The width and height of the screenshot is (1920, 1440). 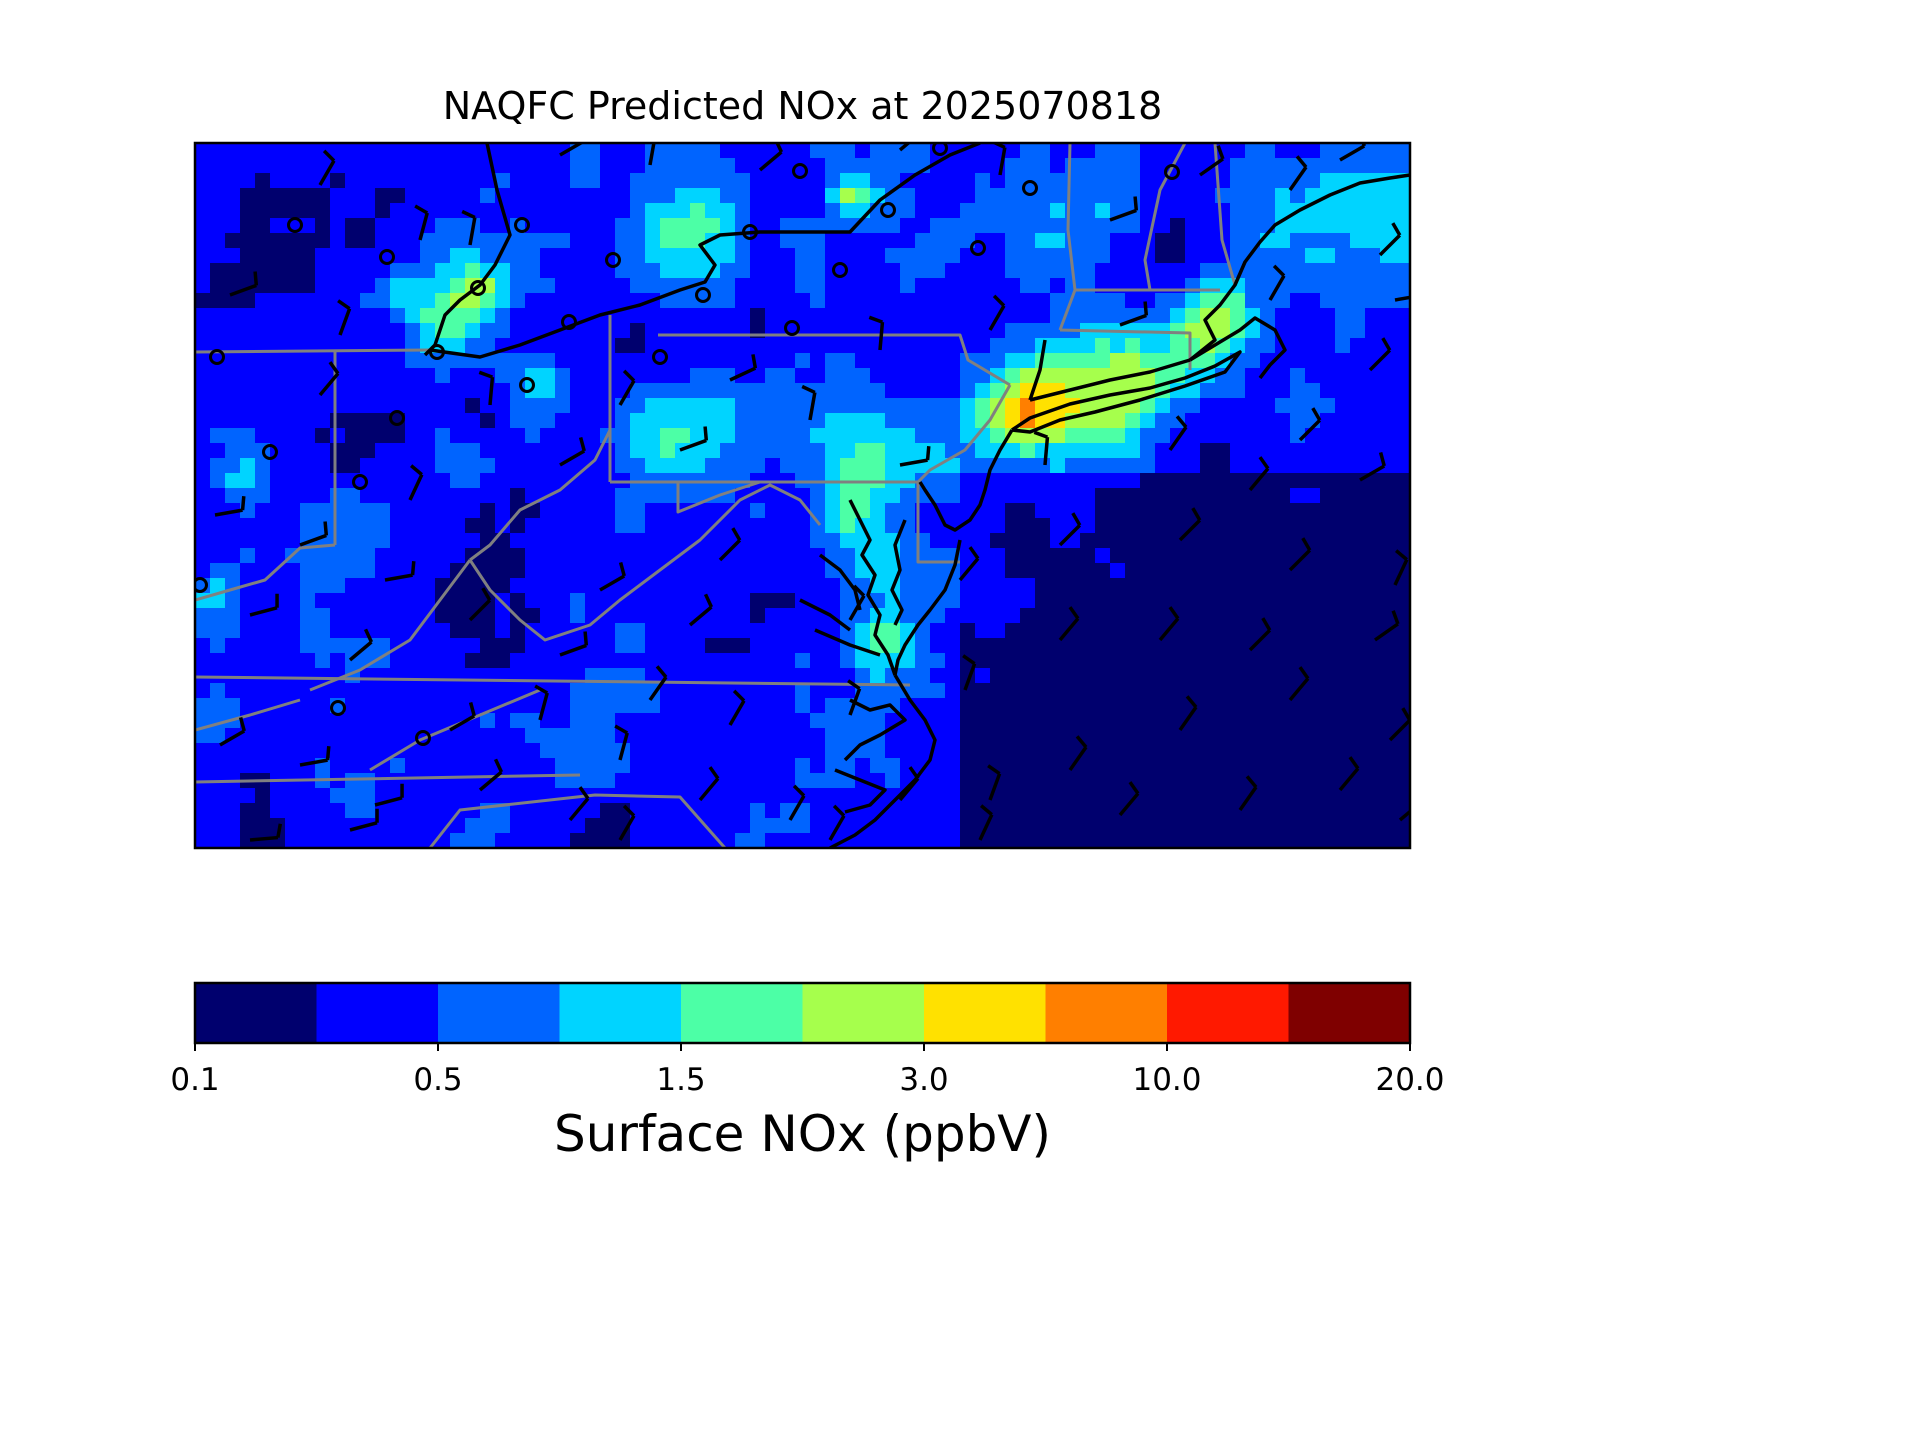 What do you see at coordinates (705, 251) in the screenshot?
I see `coast-lake-erie` at bounding box center [705, 251].